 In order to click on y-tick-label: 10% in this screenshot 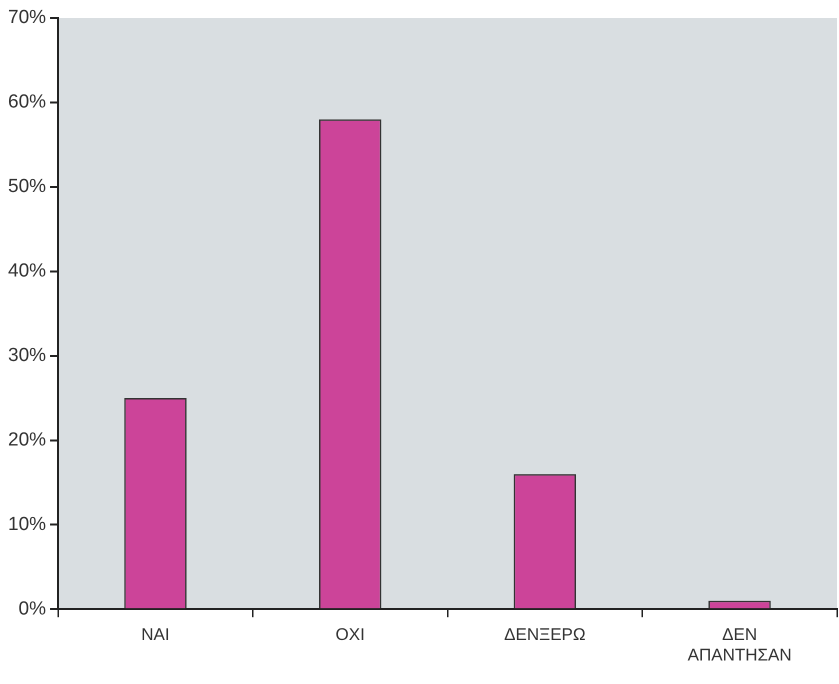, I will do `click(27, 524)`.